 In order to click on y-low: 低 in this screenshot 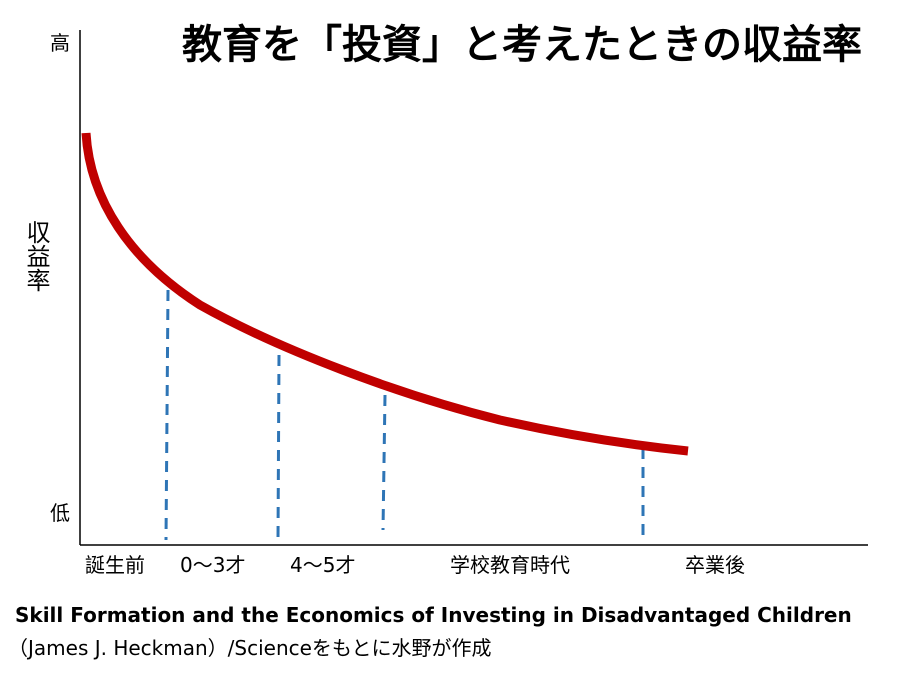, I will do `click(60, 513)`.